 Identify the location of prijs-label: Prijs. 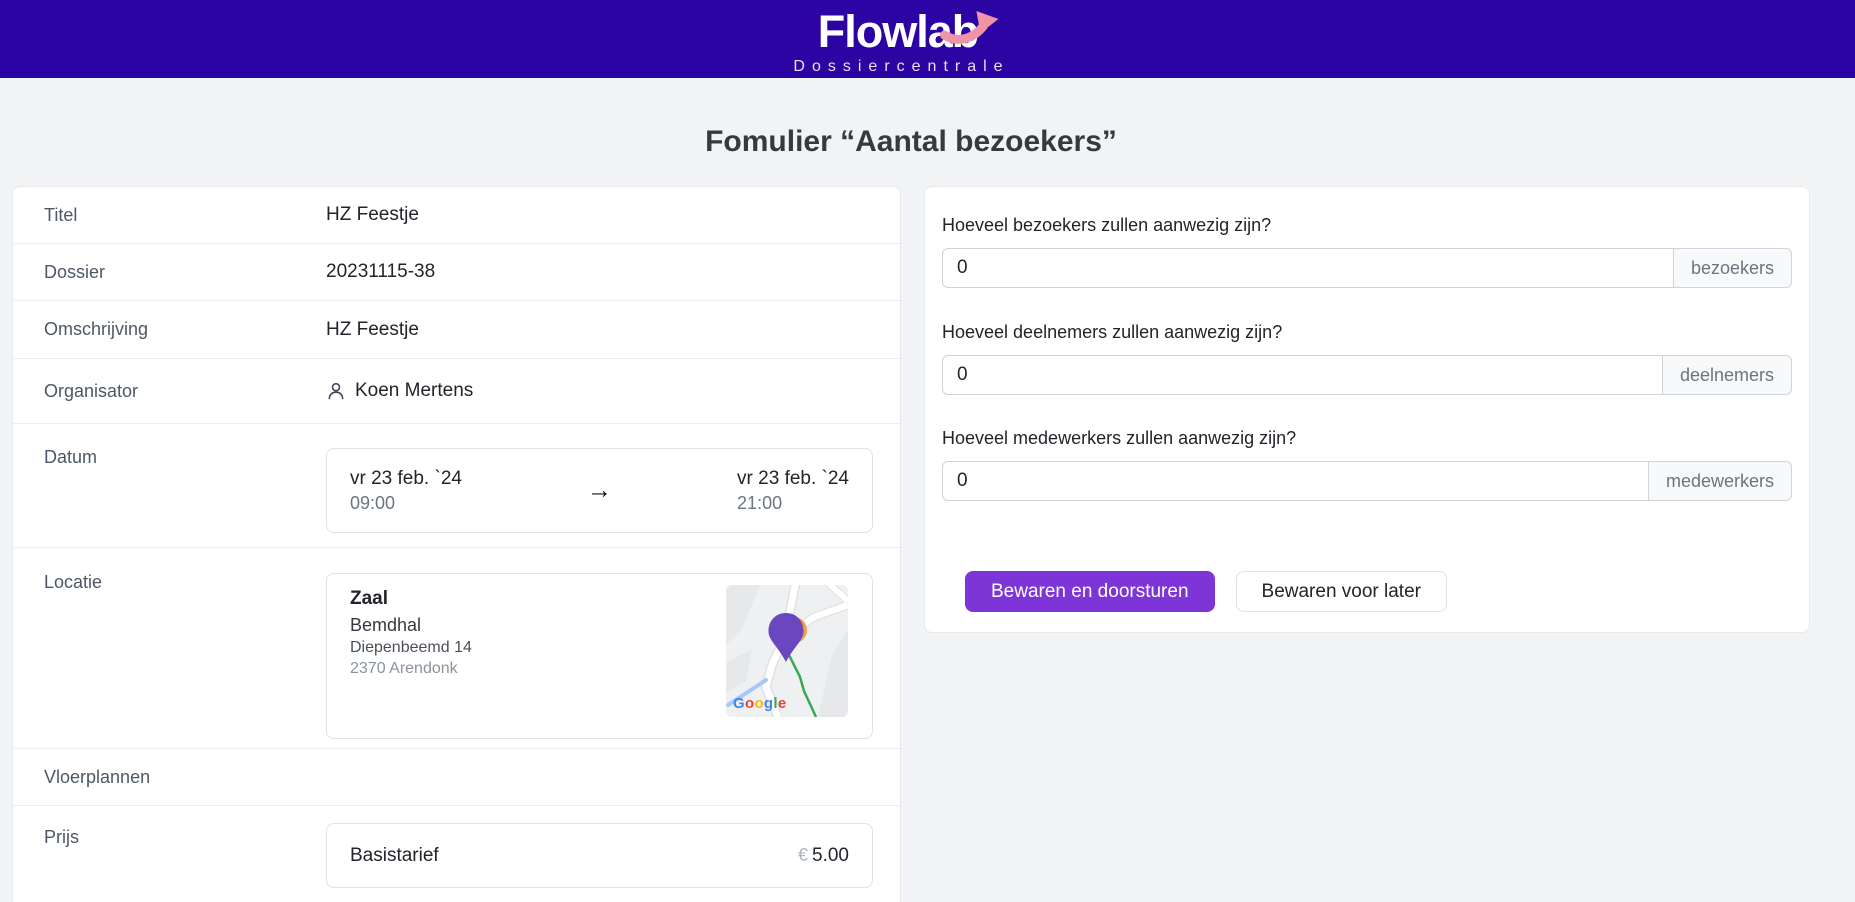
(61, 837).